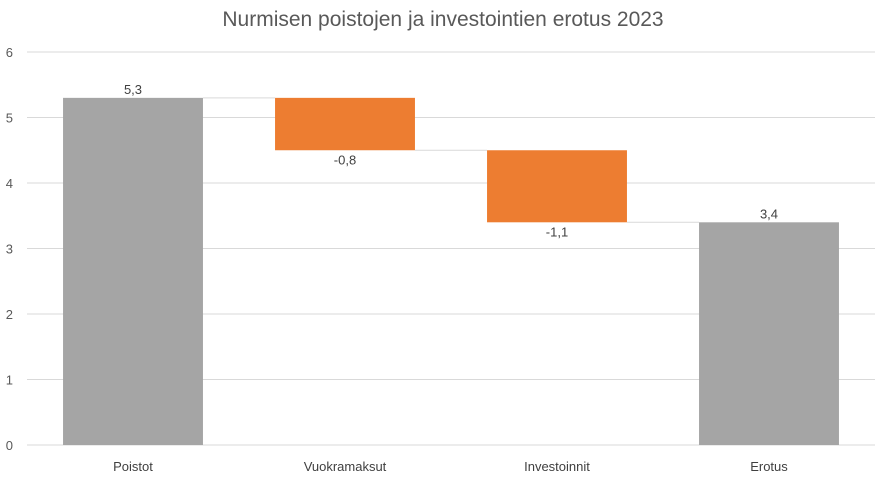  What do you see at coordinates (9, 445) in the screenshot?
I see `y-tick-label: 0` at bounding box center [9, 445].